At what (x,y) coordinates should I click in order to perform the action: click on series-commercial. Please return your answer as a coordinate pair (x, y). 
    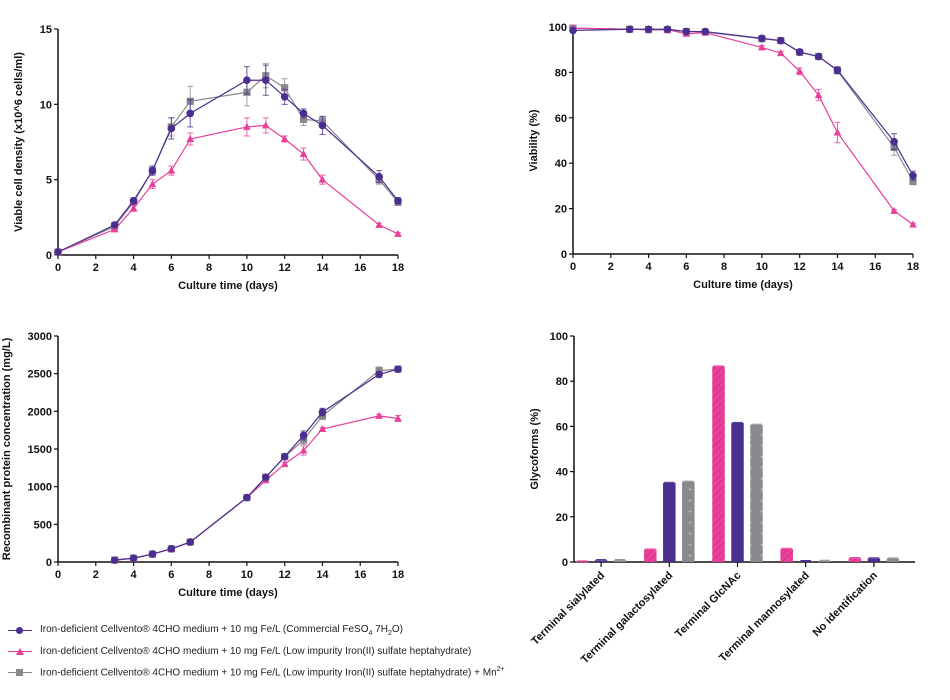
    Looking at the image, I should click on (256, 464).